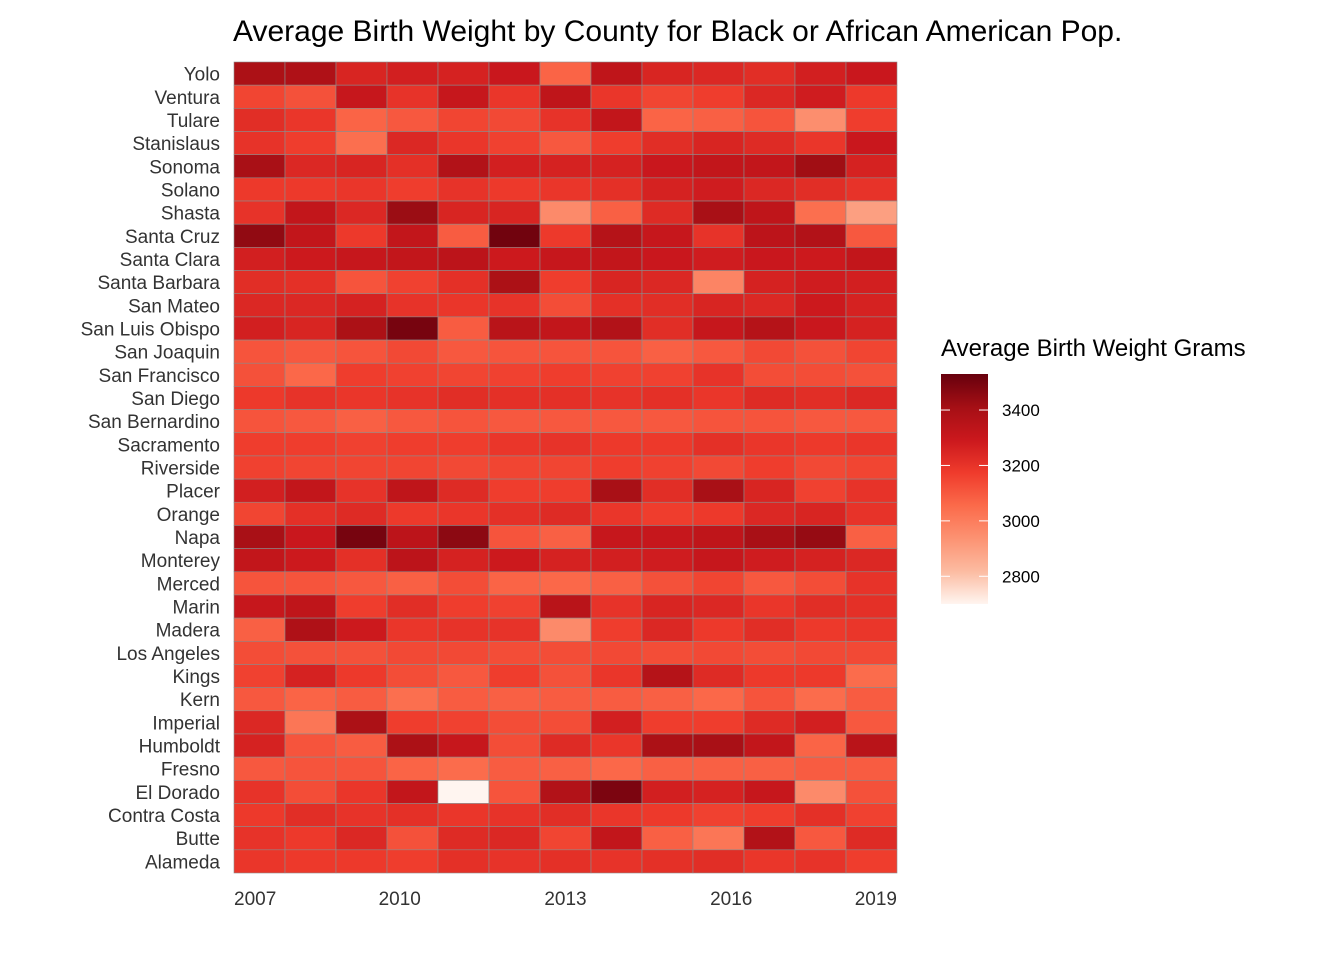 Image resolution: width=1344 pixels, height=960 pixels. Describe the element at coordinates (176, 144) in the screenshot. I see `y-tick-label: Stanislaus` at that location.